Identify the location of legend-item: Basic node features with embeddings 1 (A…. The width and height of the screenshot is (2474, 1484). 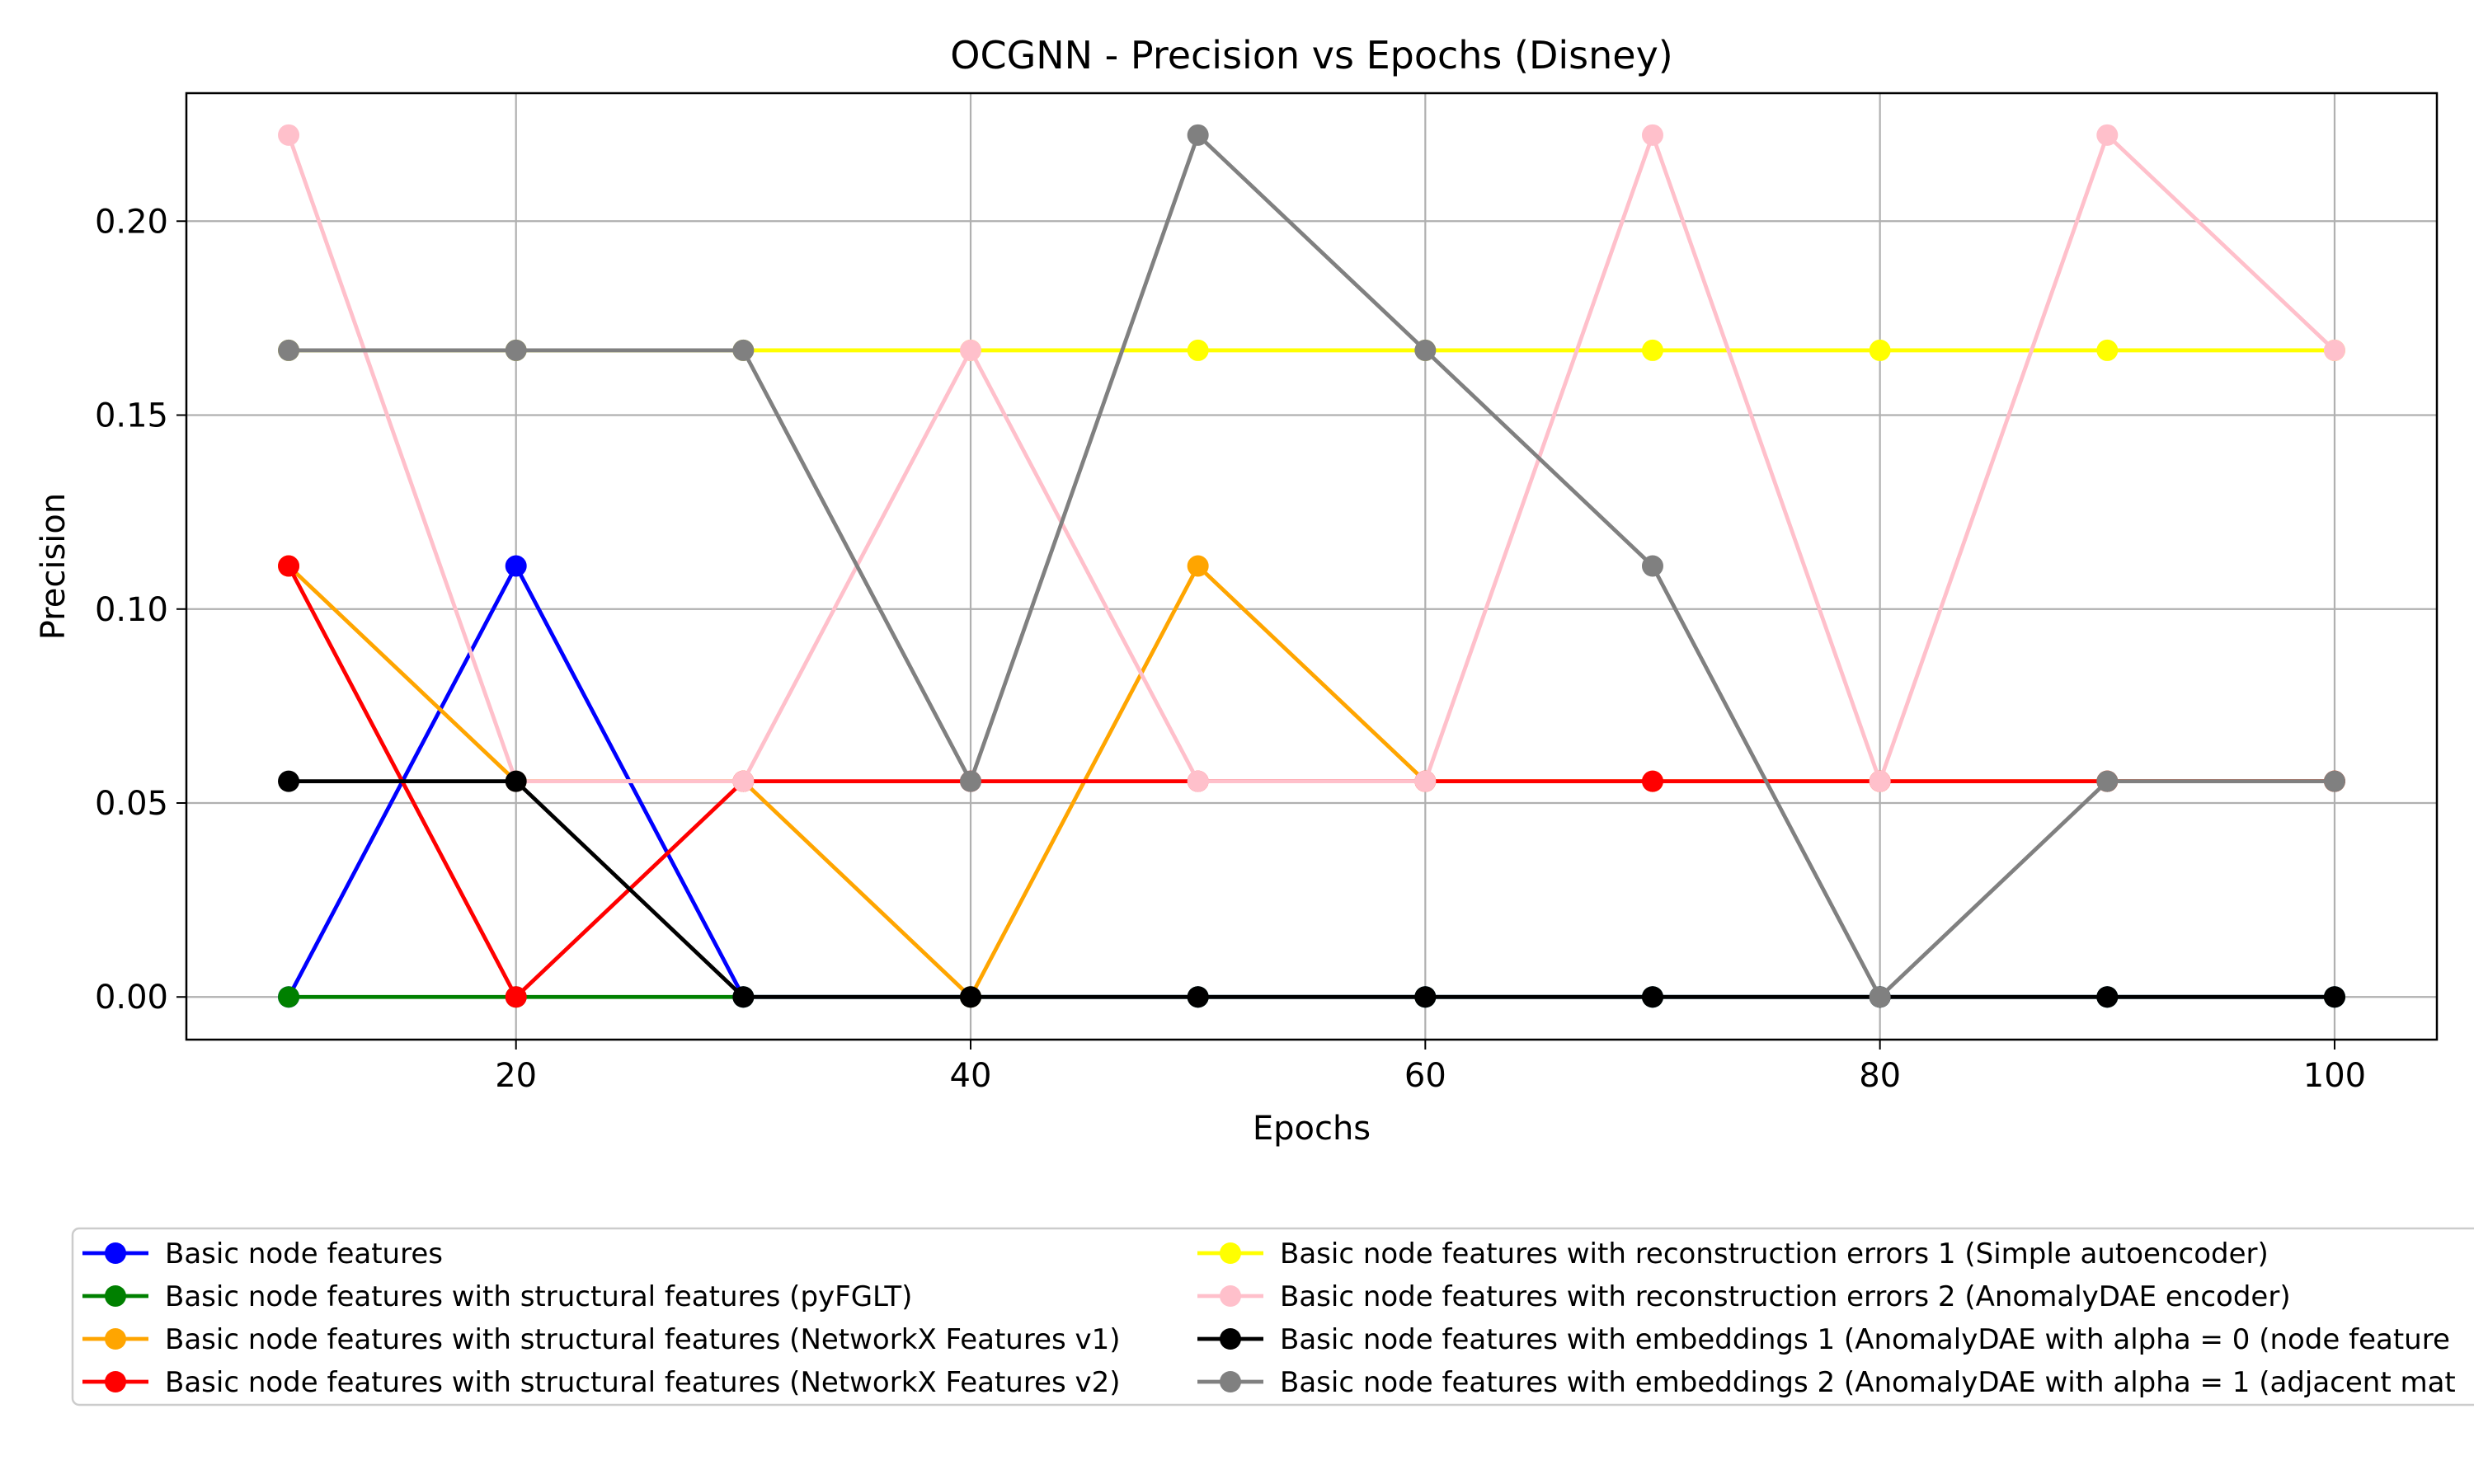
(1823, 1339).